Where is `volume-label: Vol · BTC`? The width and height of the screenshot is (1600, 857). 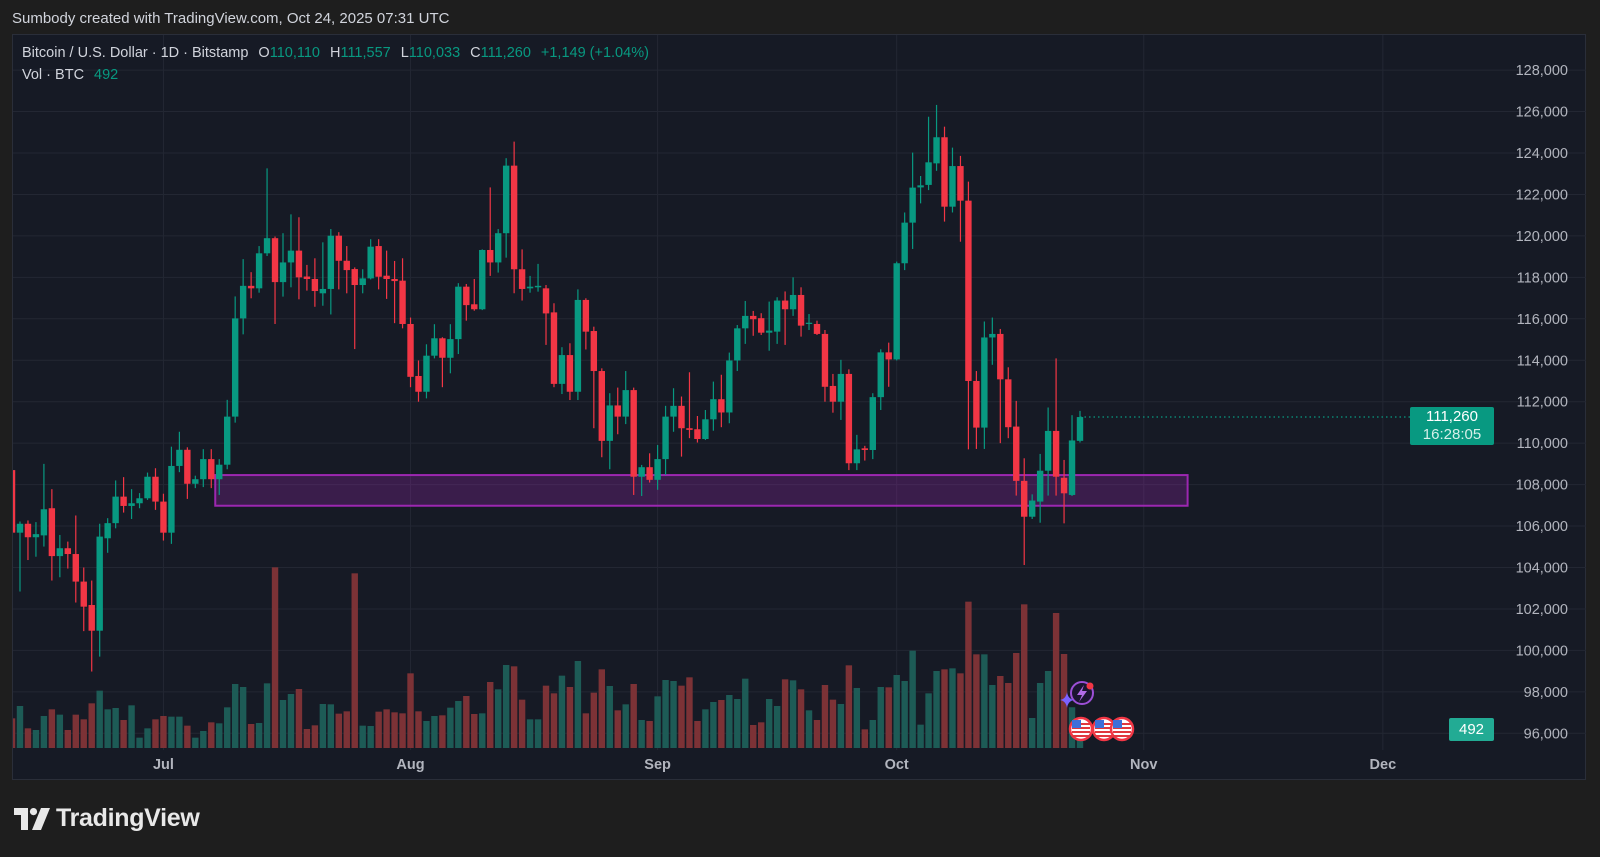 volume-label: Vol · BTC is located at coordinates (53, 75).